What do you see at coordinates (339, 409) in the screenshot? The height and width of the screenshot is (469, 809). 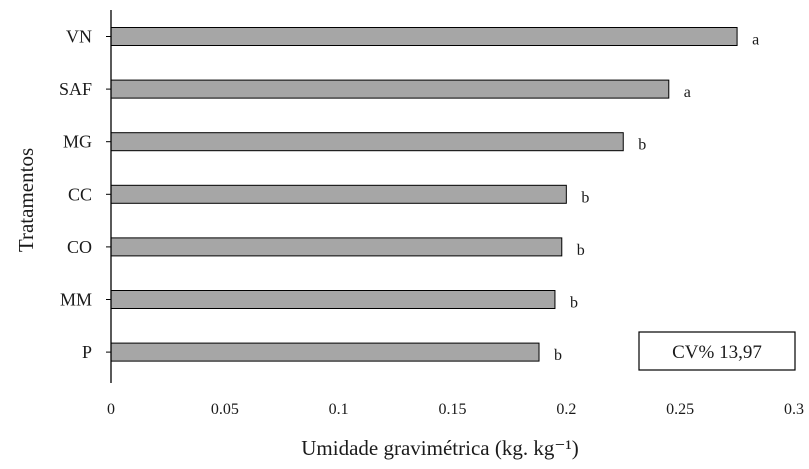 I see `x-tick-label: 0.1` at bounding box center [339, 409].